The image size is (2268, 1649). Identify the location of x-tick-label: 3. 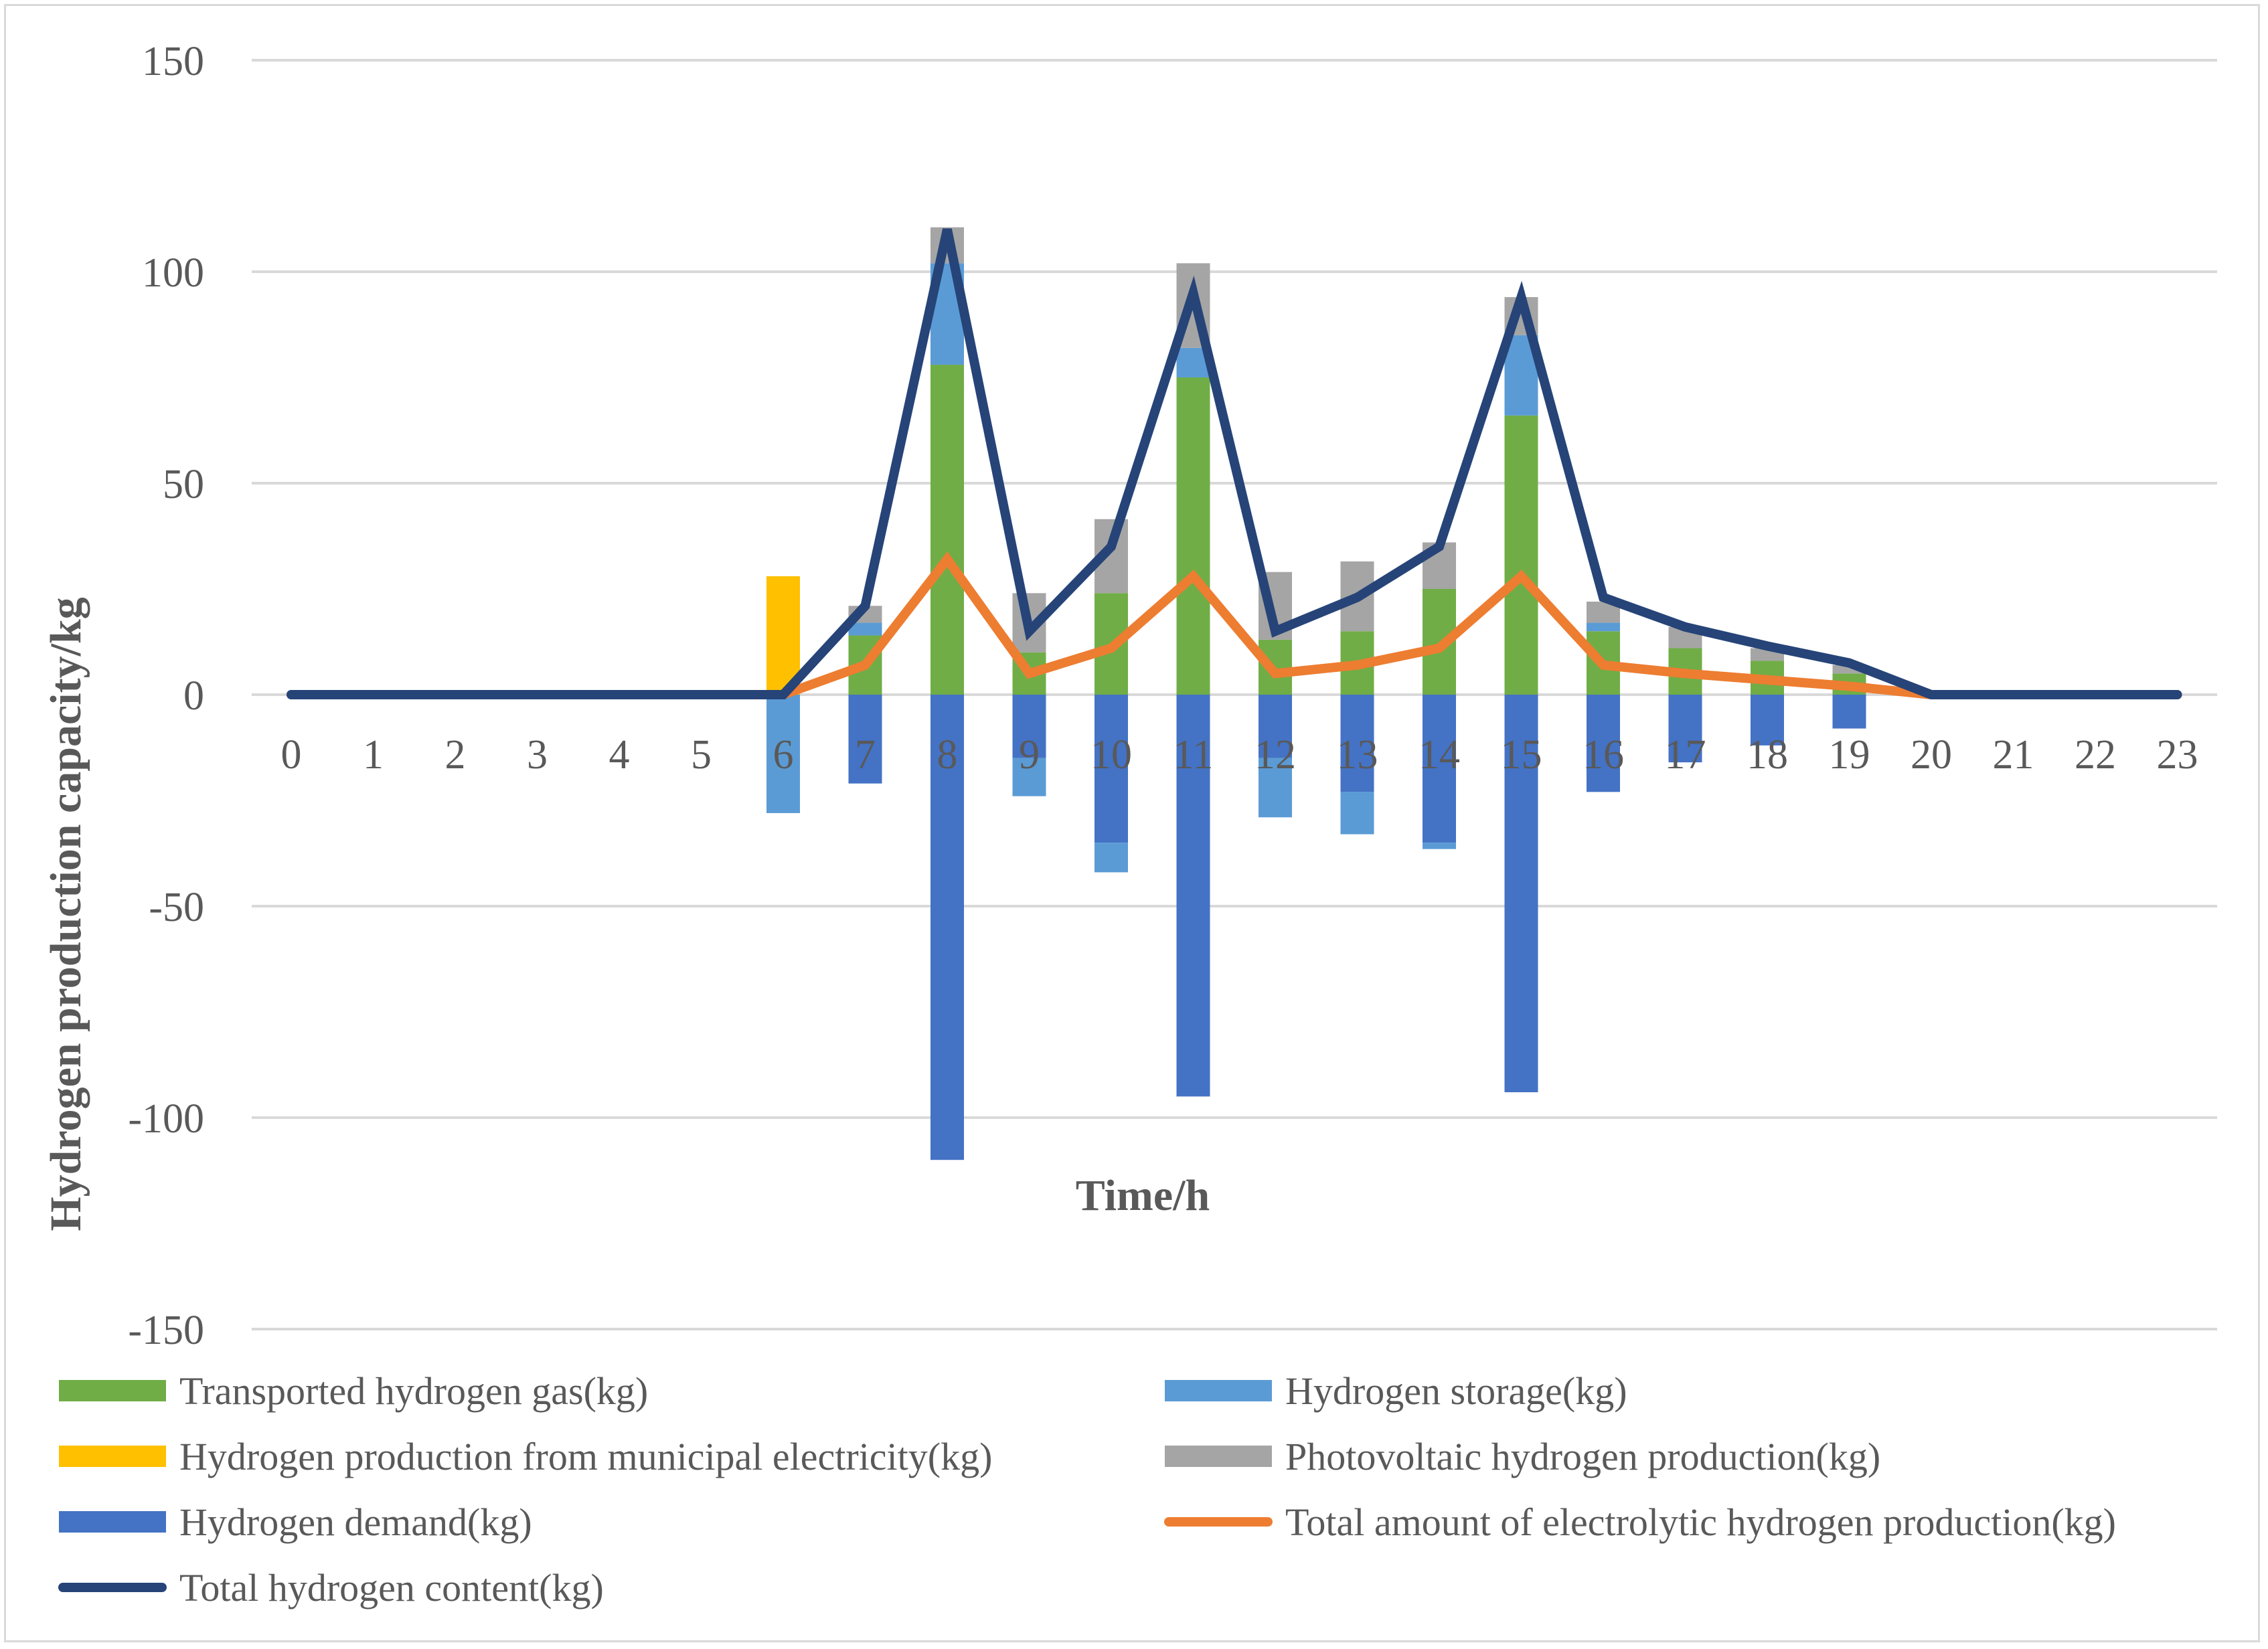
(537, 755).